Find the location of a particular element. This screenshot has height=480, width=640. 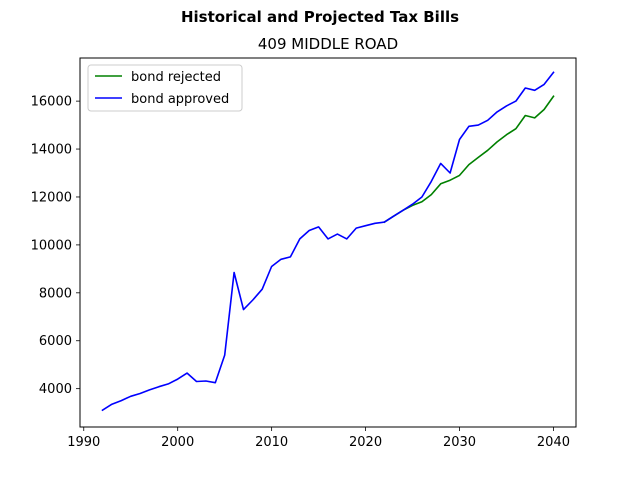

y-tick-label: 10000 is located at coordinates (51, 245).